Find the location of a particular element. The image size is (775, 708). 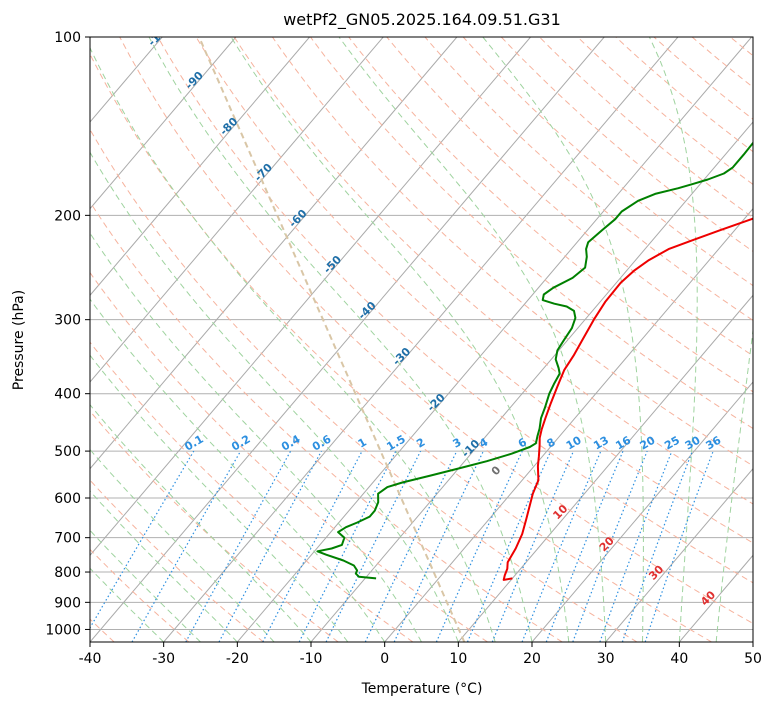

mixing-ratio-label: 0.4 is located at coordinates (291, 442).